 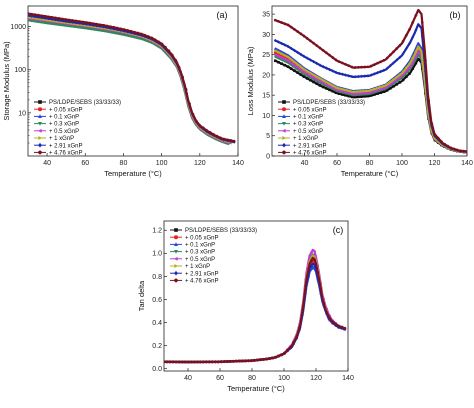 I want to click on legend-entry-label: + 0.05 xGnP, so click(x=66, y=110).